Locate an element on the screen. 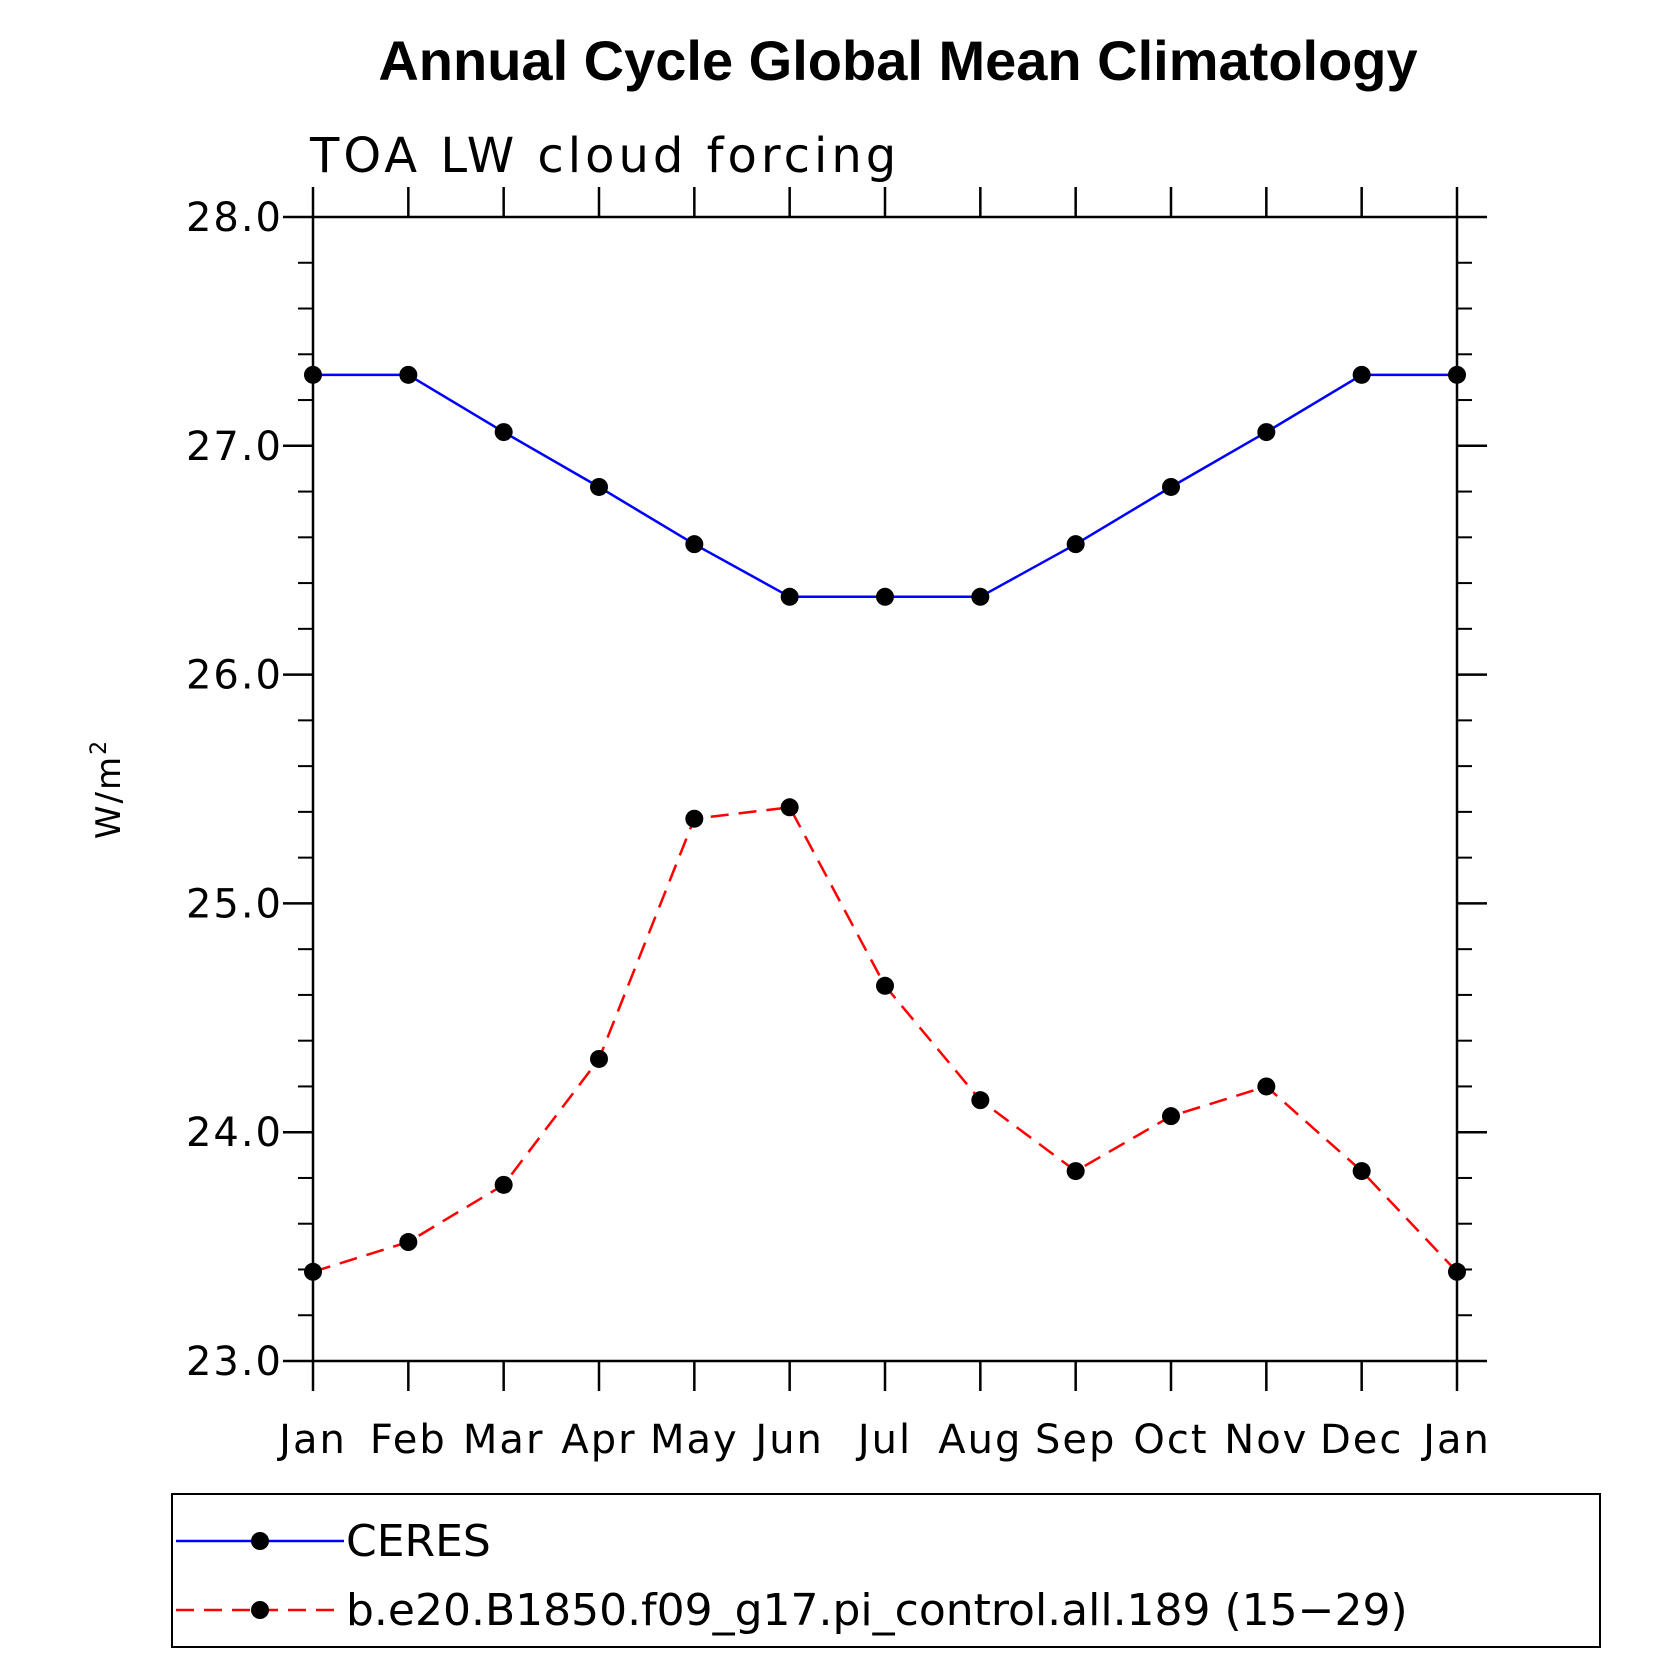 This screenshot has height=1669, width=1669. x-tick-label: Nov is located at coordinates (1266, 1440).